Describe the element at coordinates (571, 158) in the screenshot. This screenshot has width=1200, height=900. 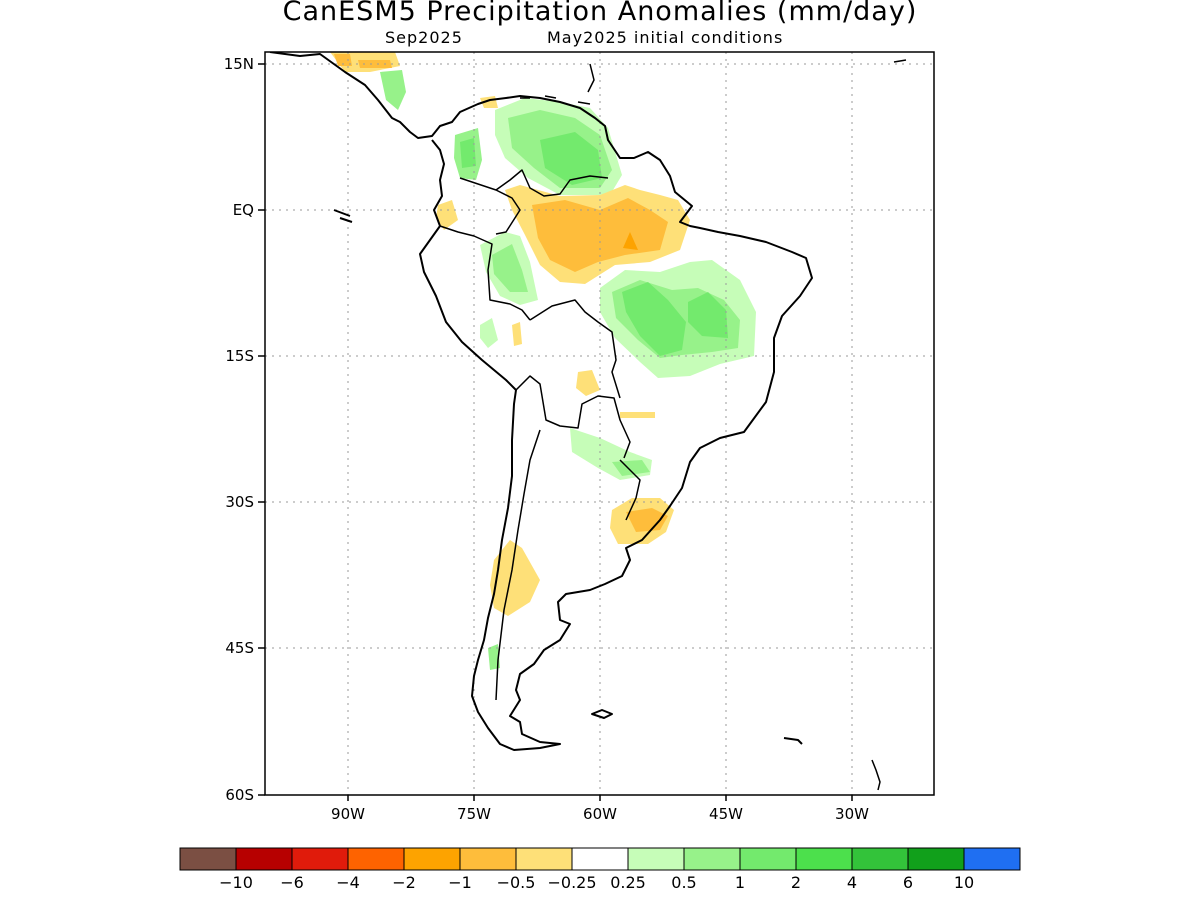
I see `anomaly-venezuela-wet-core` at that location.